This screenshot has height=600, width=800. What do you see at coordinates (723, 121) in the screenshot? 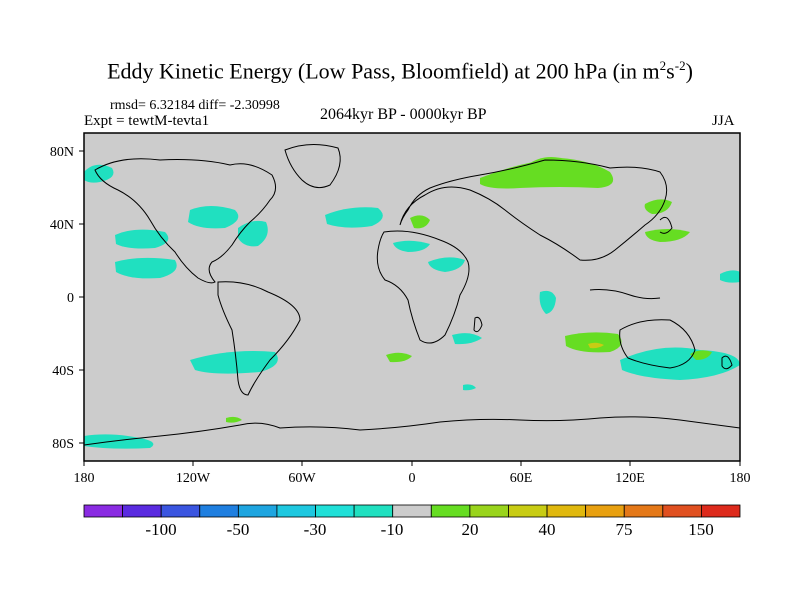
I see `season-label: JJA` at bounding box center [723, 121].